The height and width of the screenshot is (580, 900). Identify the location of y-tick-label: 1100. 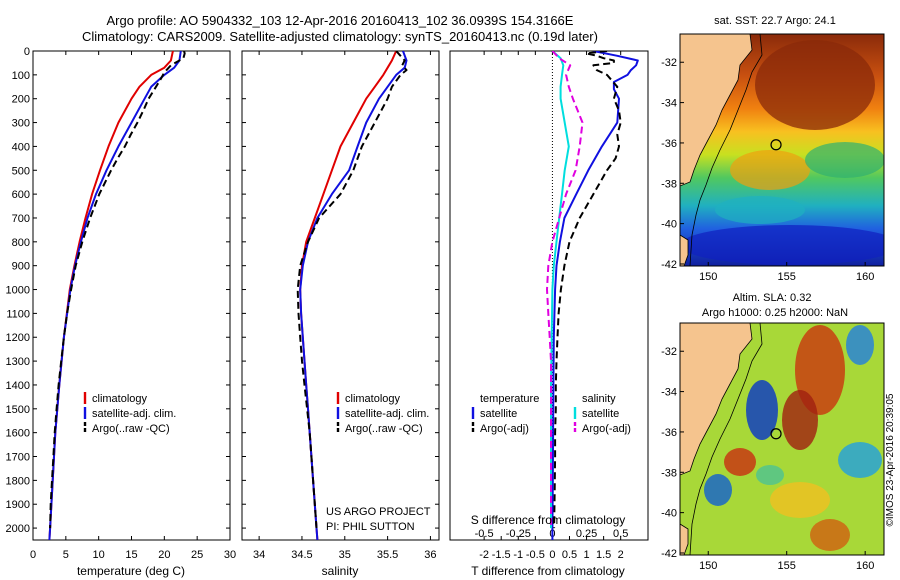
(18, 314).